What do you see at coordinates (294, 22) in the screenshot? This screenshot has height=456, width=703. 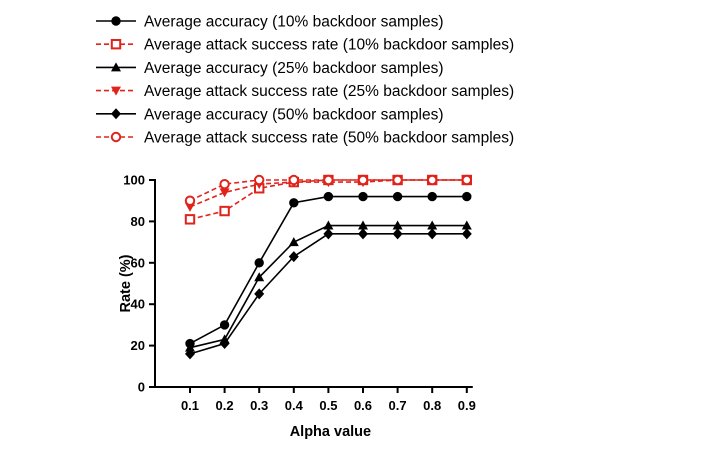 I see `legend-label: Average accuracy (10% backdoor samples)` at bounding box center [294, 22].